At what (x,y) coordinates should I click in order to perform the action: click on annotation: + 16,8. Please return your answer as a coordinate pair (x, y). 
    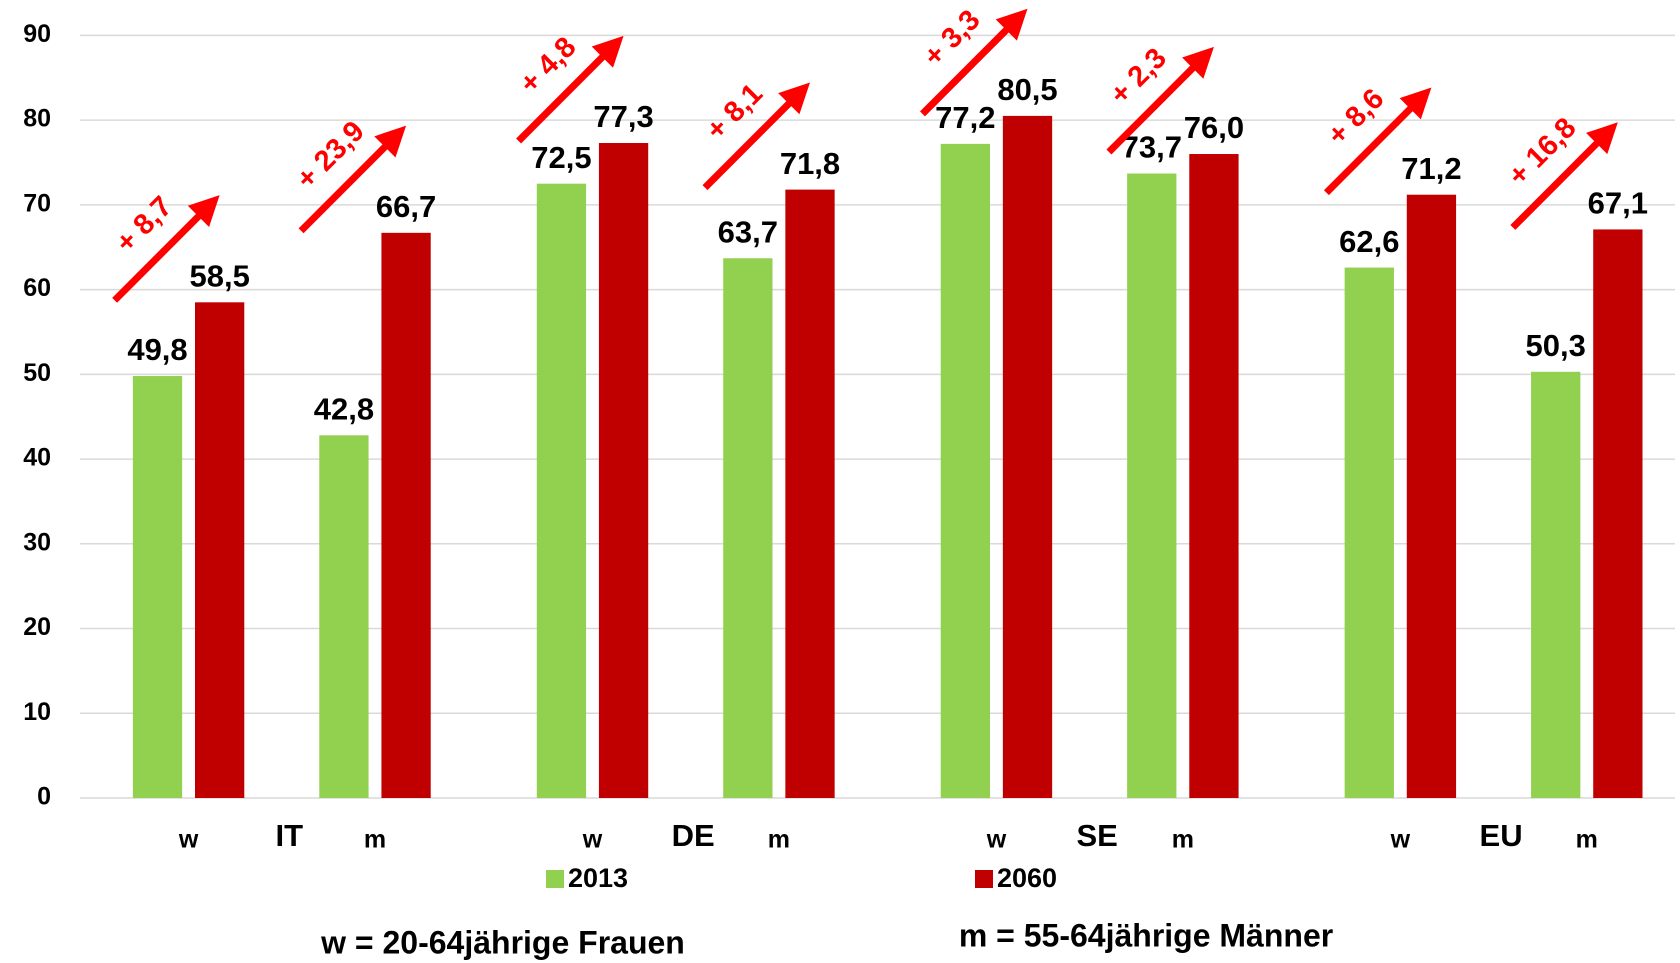
    Looking at the image, I should click on (1542, 152).